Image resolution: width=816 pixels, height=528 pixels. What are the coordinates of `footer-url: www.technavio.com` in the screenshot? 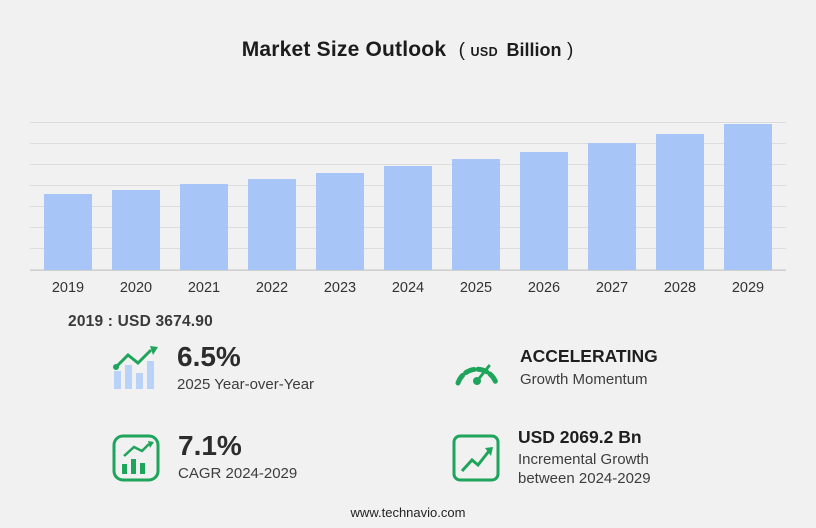 It's located at (408, 512).